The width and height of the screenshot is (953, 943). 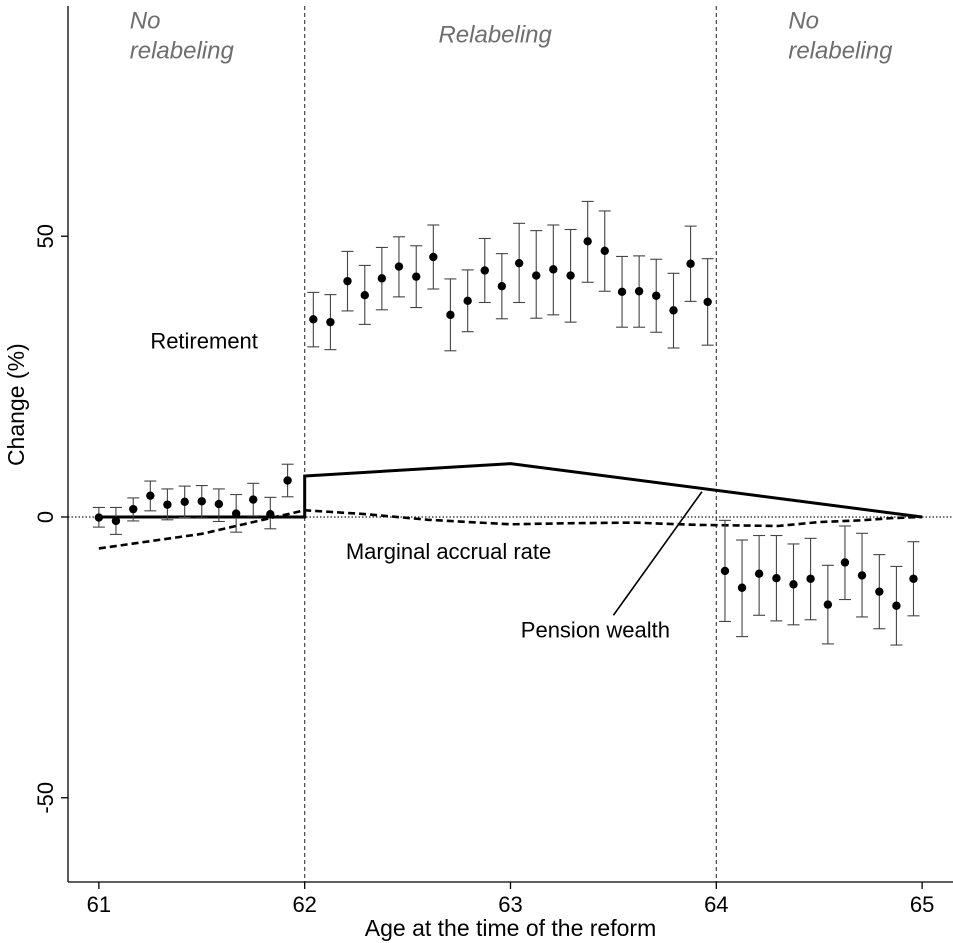 I want to click on series-annotation: Pension wealth, so click(x=595, y=630).